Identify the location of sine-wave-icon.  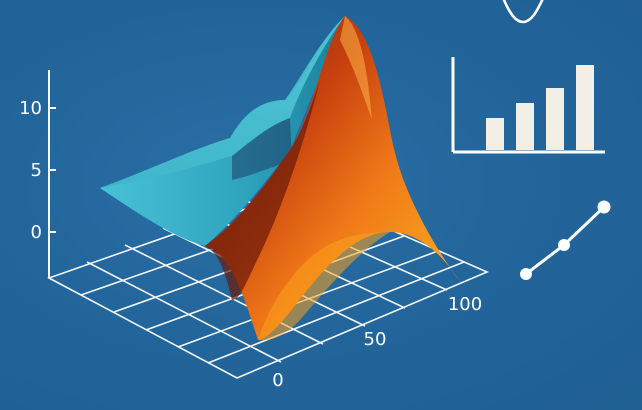
(523, 12).